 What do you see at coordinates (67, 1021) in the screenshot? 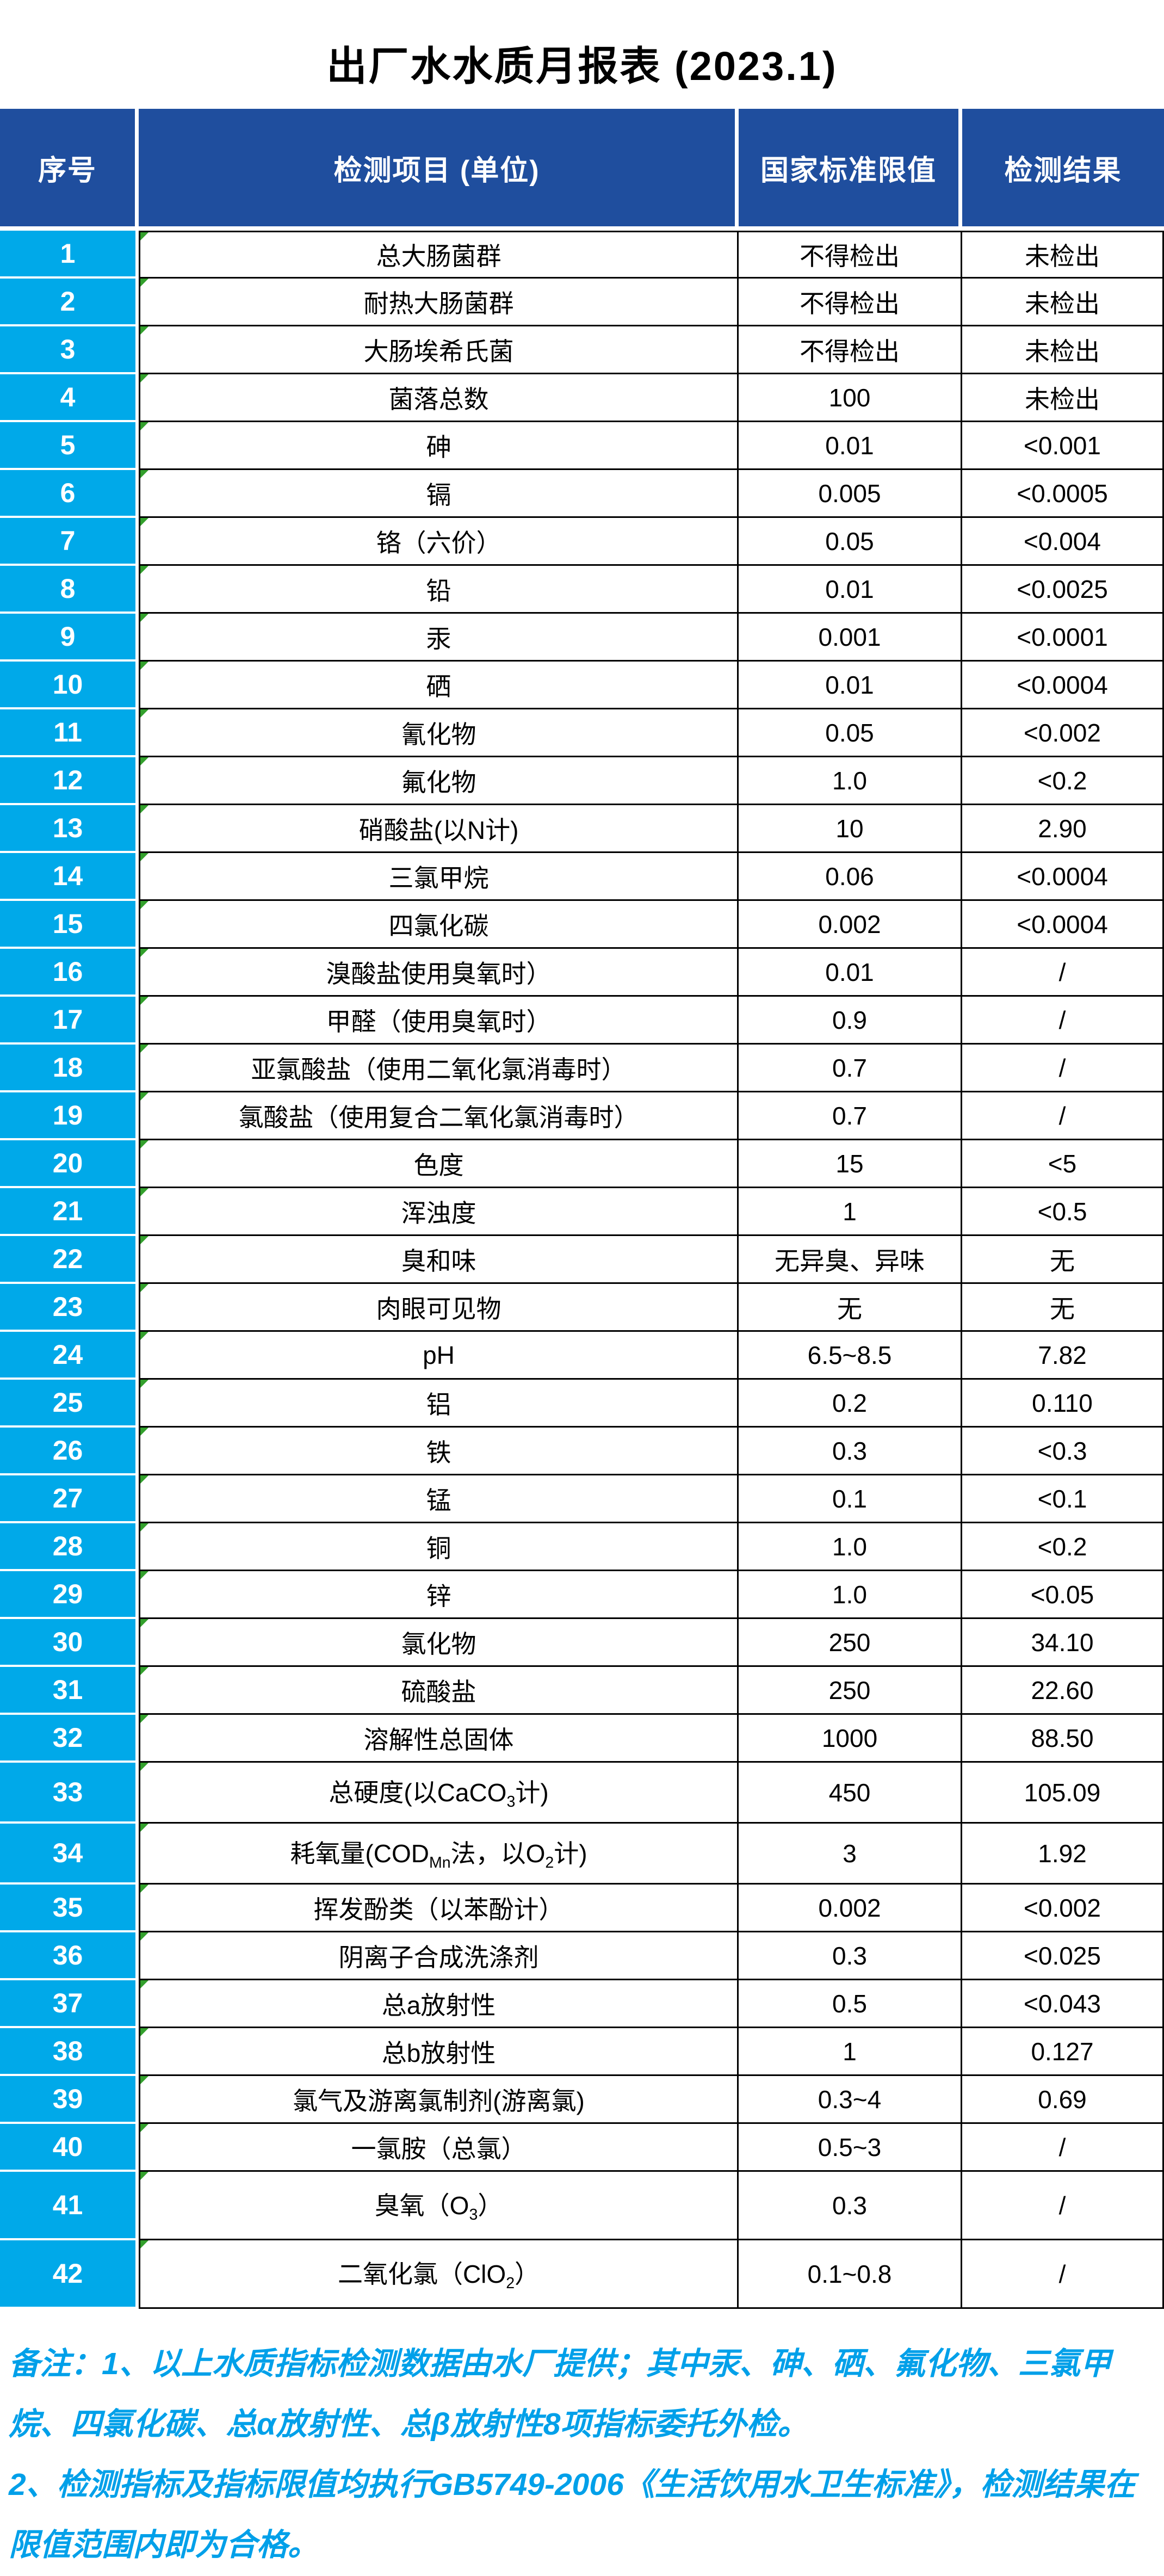
I see `row-index-cell: 17` at bounding box center [67, 1021].